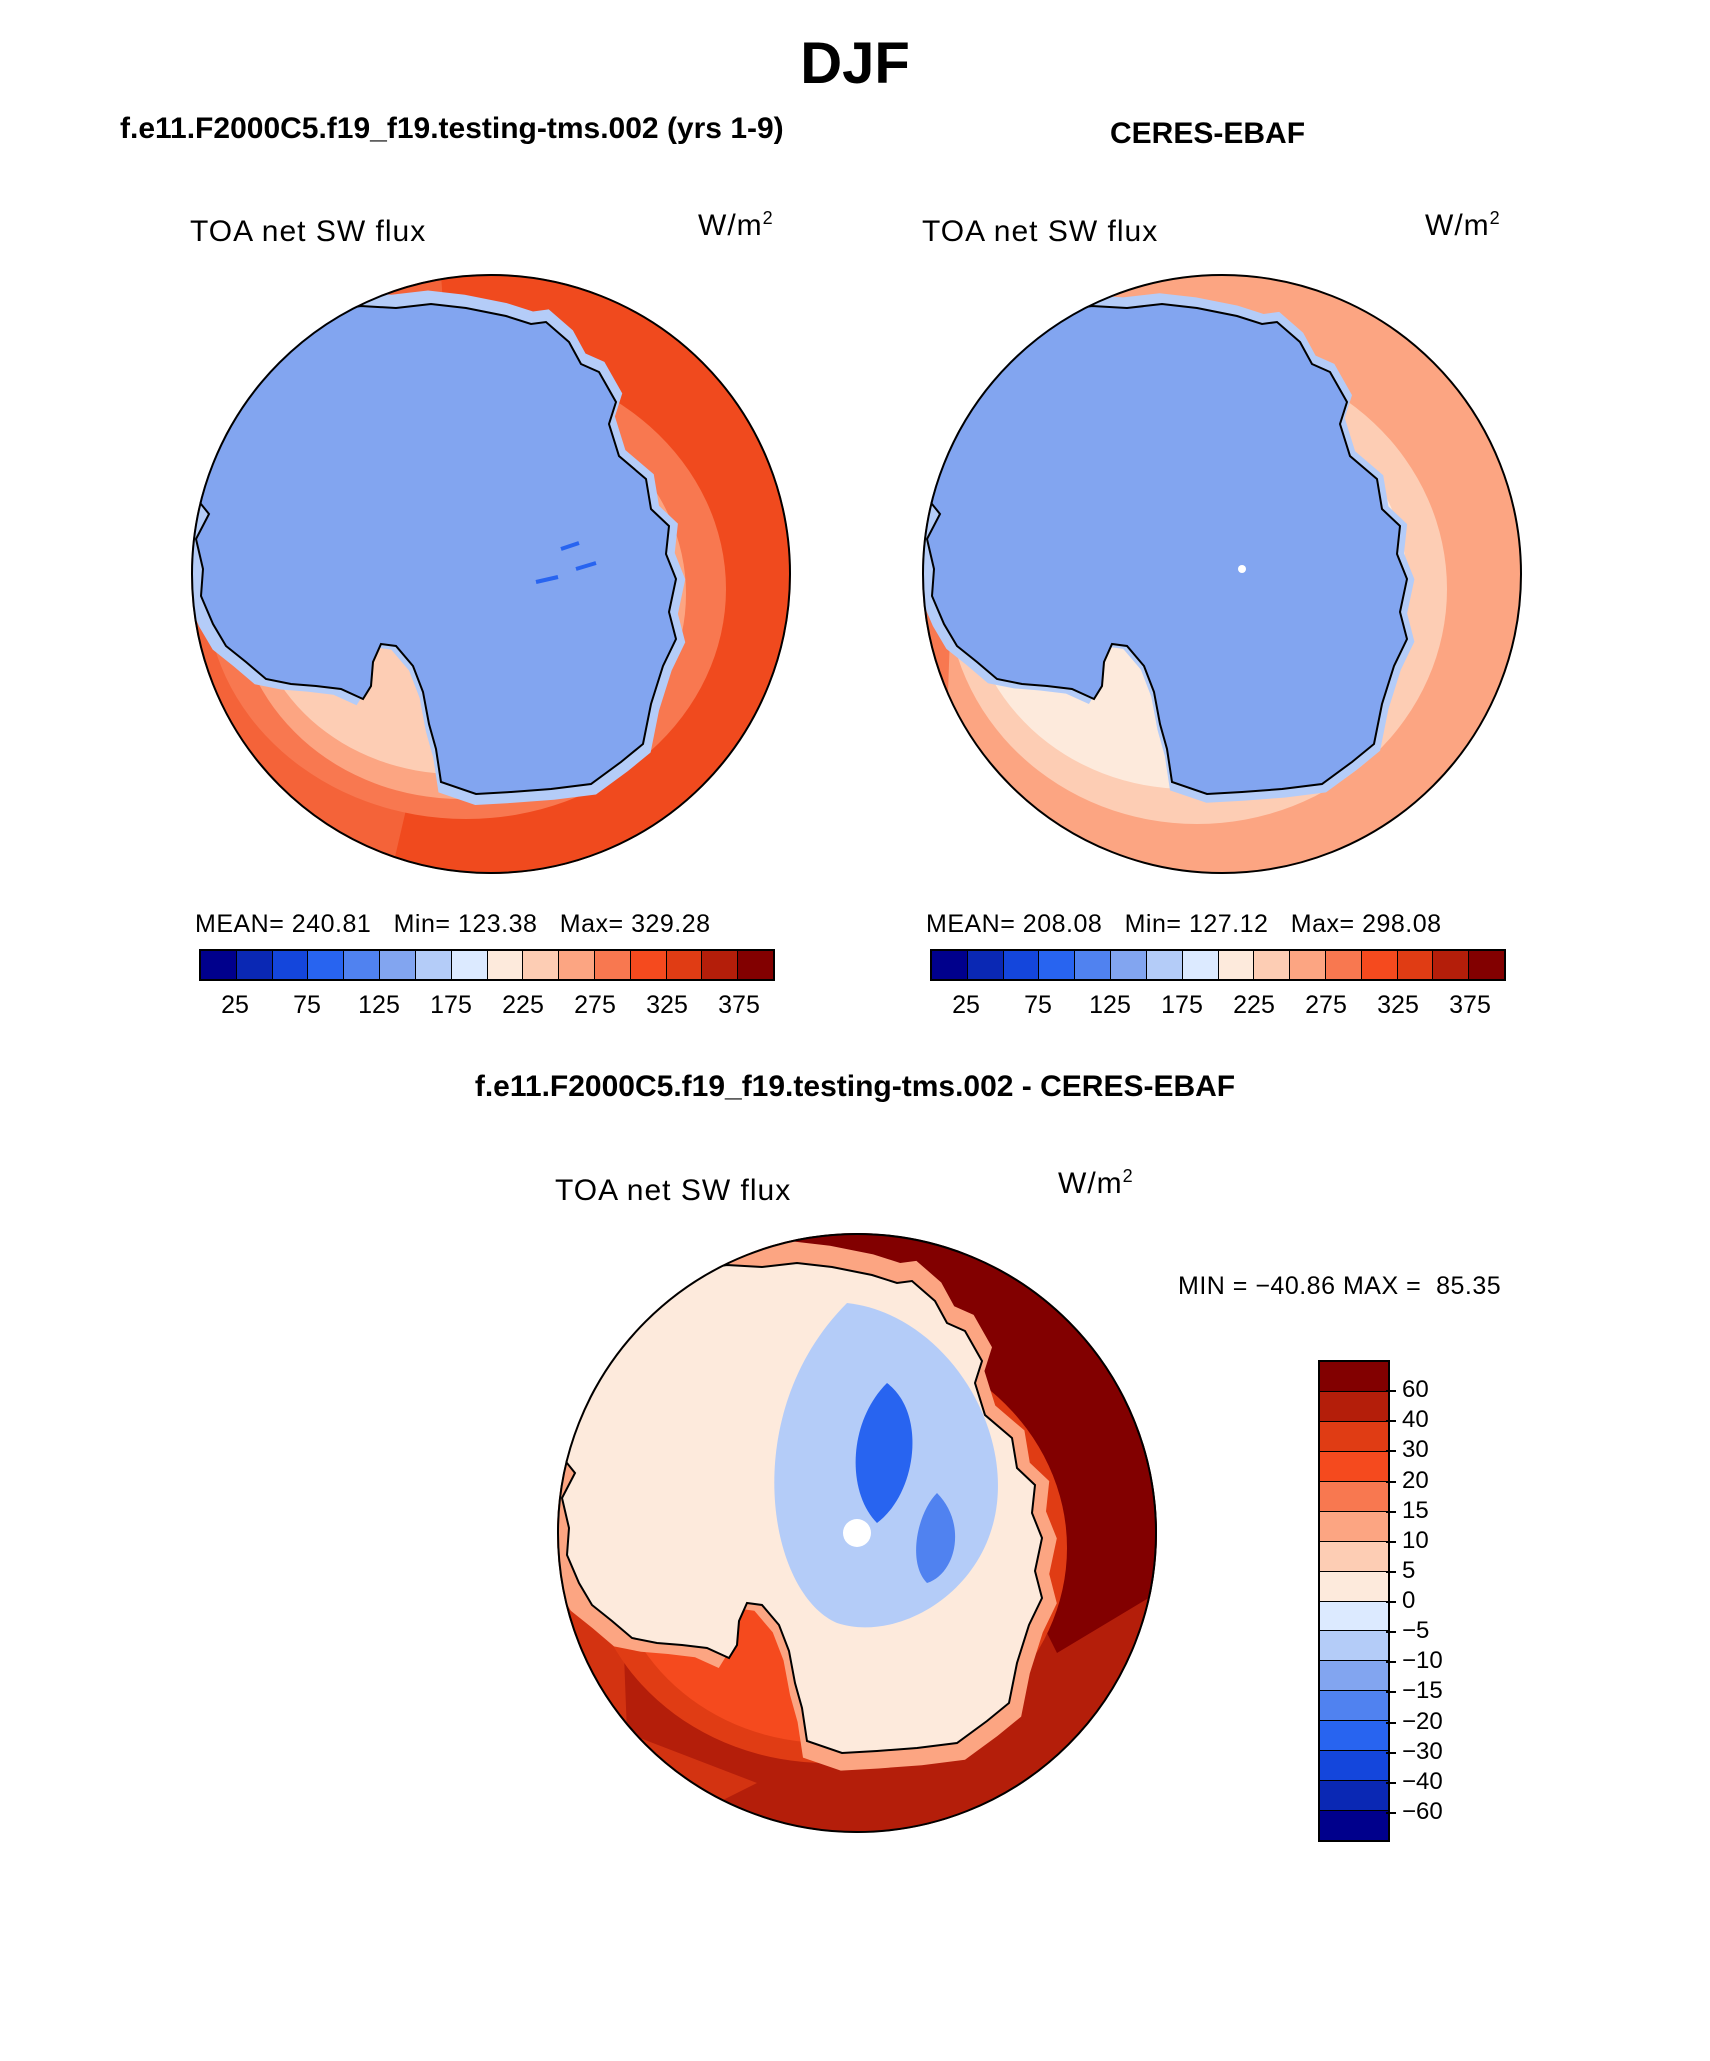 The height and width of the screenshot is (2061, 1710). I want to click on panel2-map, so click(1222, 574).